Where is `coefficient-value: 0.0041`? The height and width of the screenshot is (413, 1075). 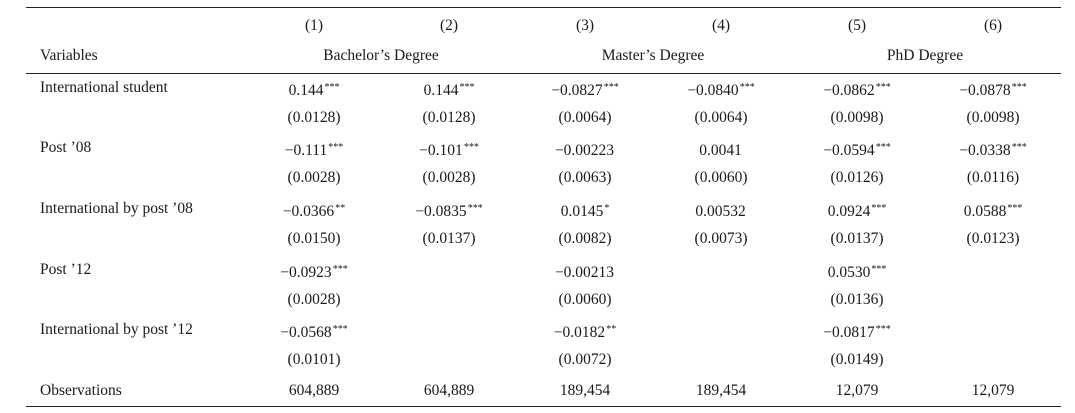 coefficient-value: 0.0041 is located at coordinates (720, 150).